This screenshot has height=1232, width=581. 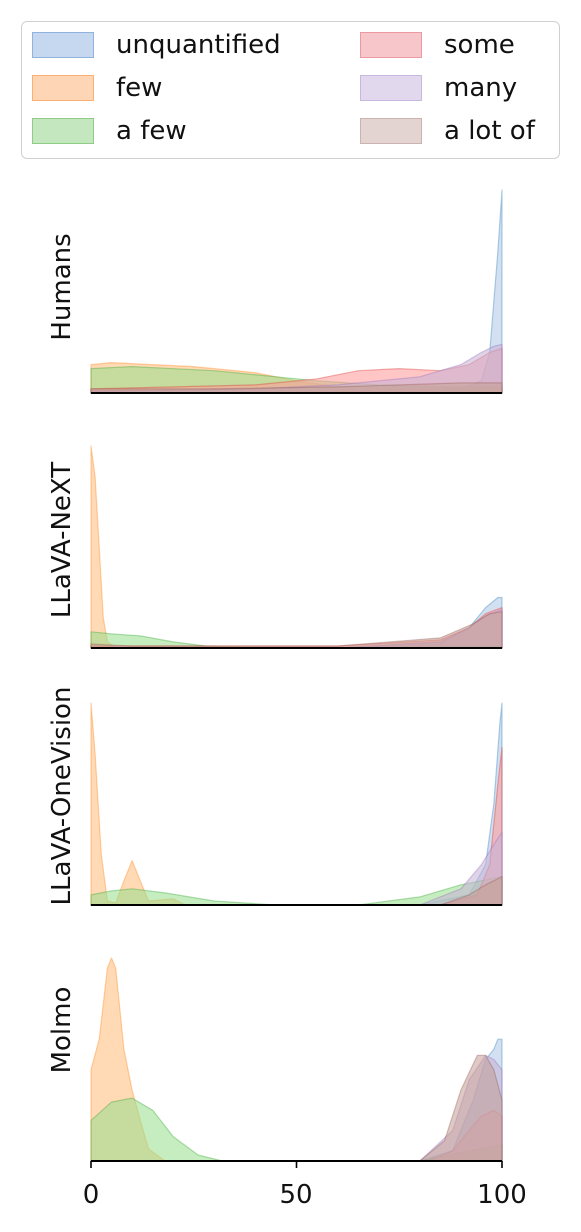 What do you see at coordinates (62, 540) in the screenshot?
I see `panel-ylabel-llava-next: LLaVA-NeXT` at bounding box center [62, 540].